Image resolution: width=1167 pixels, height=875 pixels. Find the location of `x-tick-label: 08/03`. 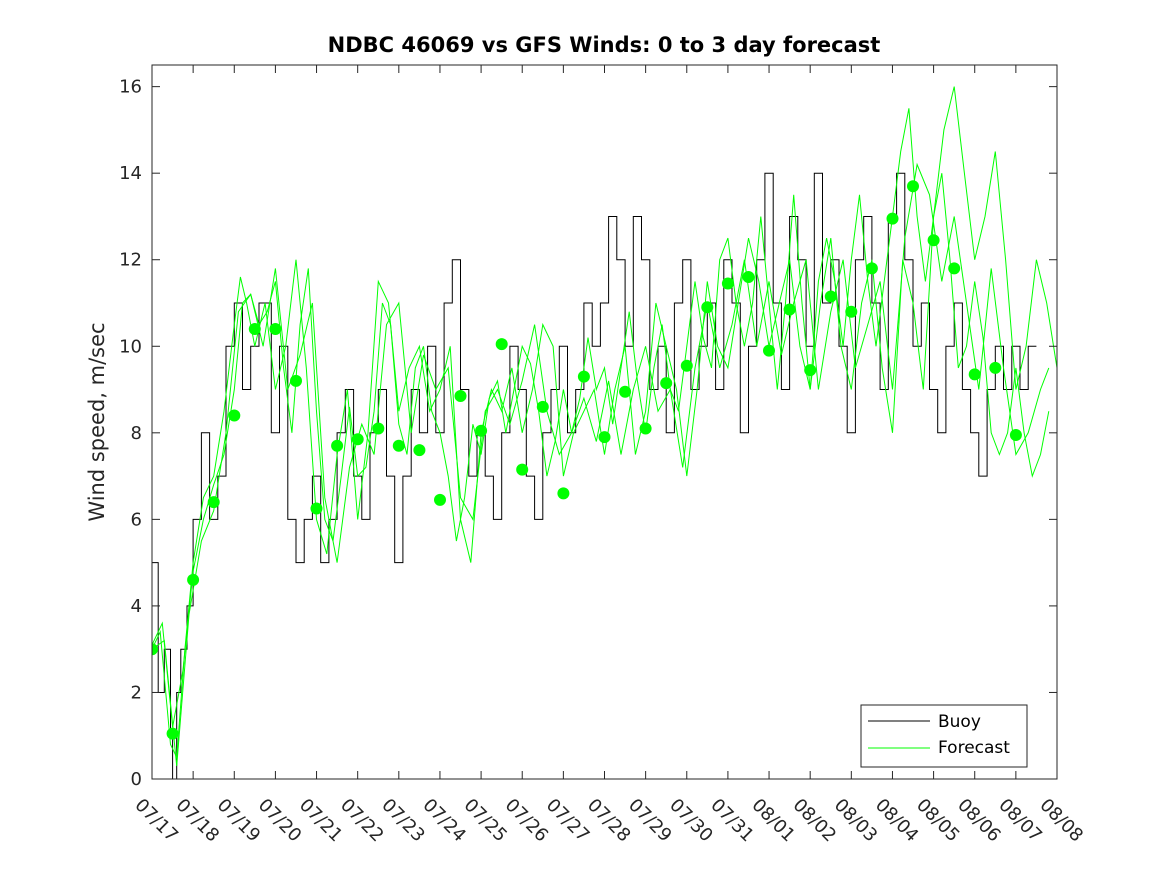

x-tick-label: 08/03 is located at coordinates (856, 821).